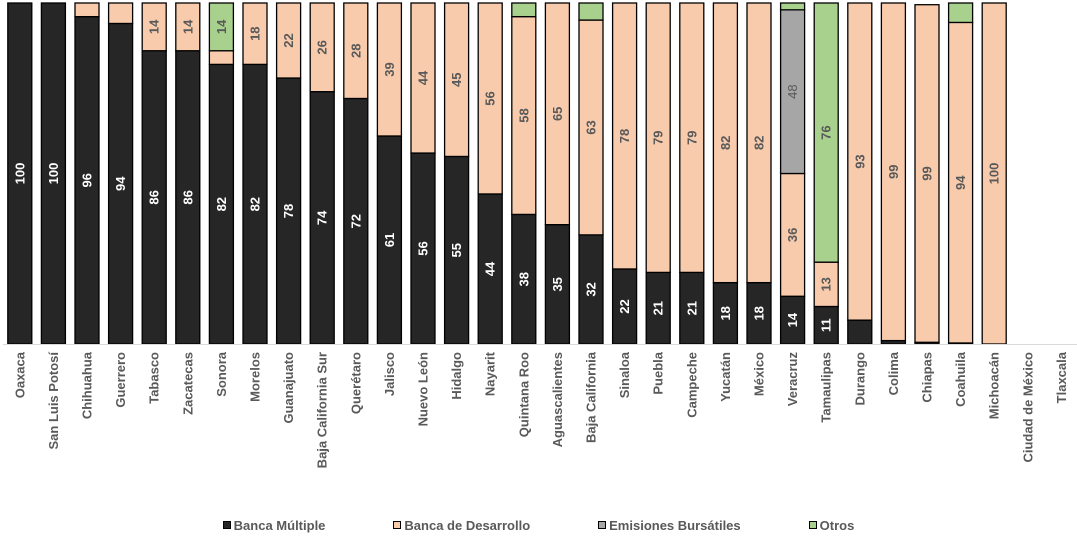 The width and height of the screenshot is (1077, 539). I want to click on data-label-banca-de-desarrollo-durango: 93, so click(859, 161).